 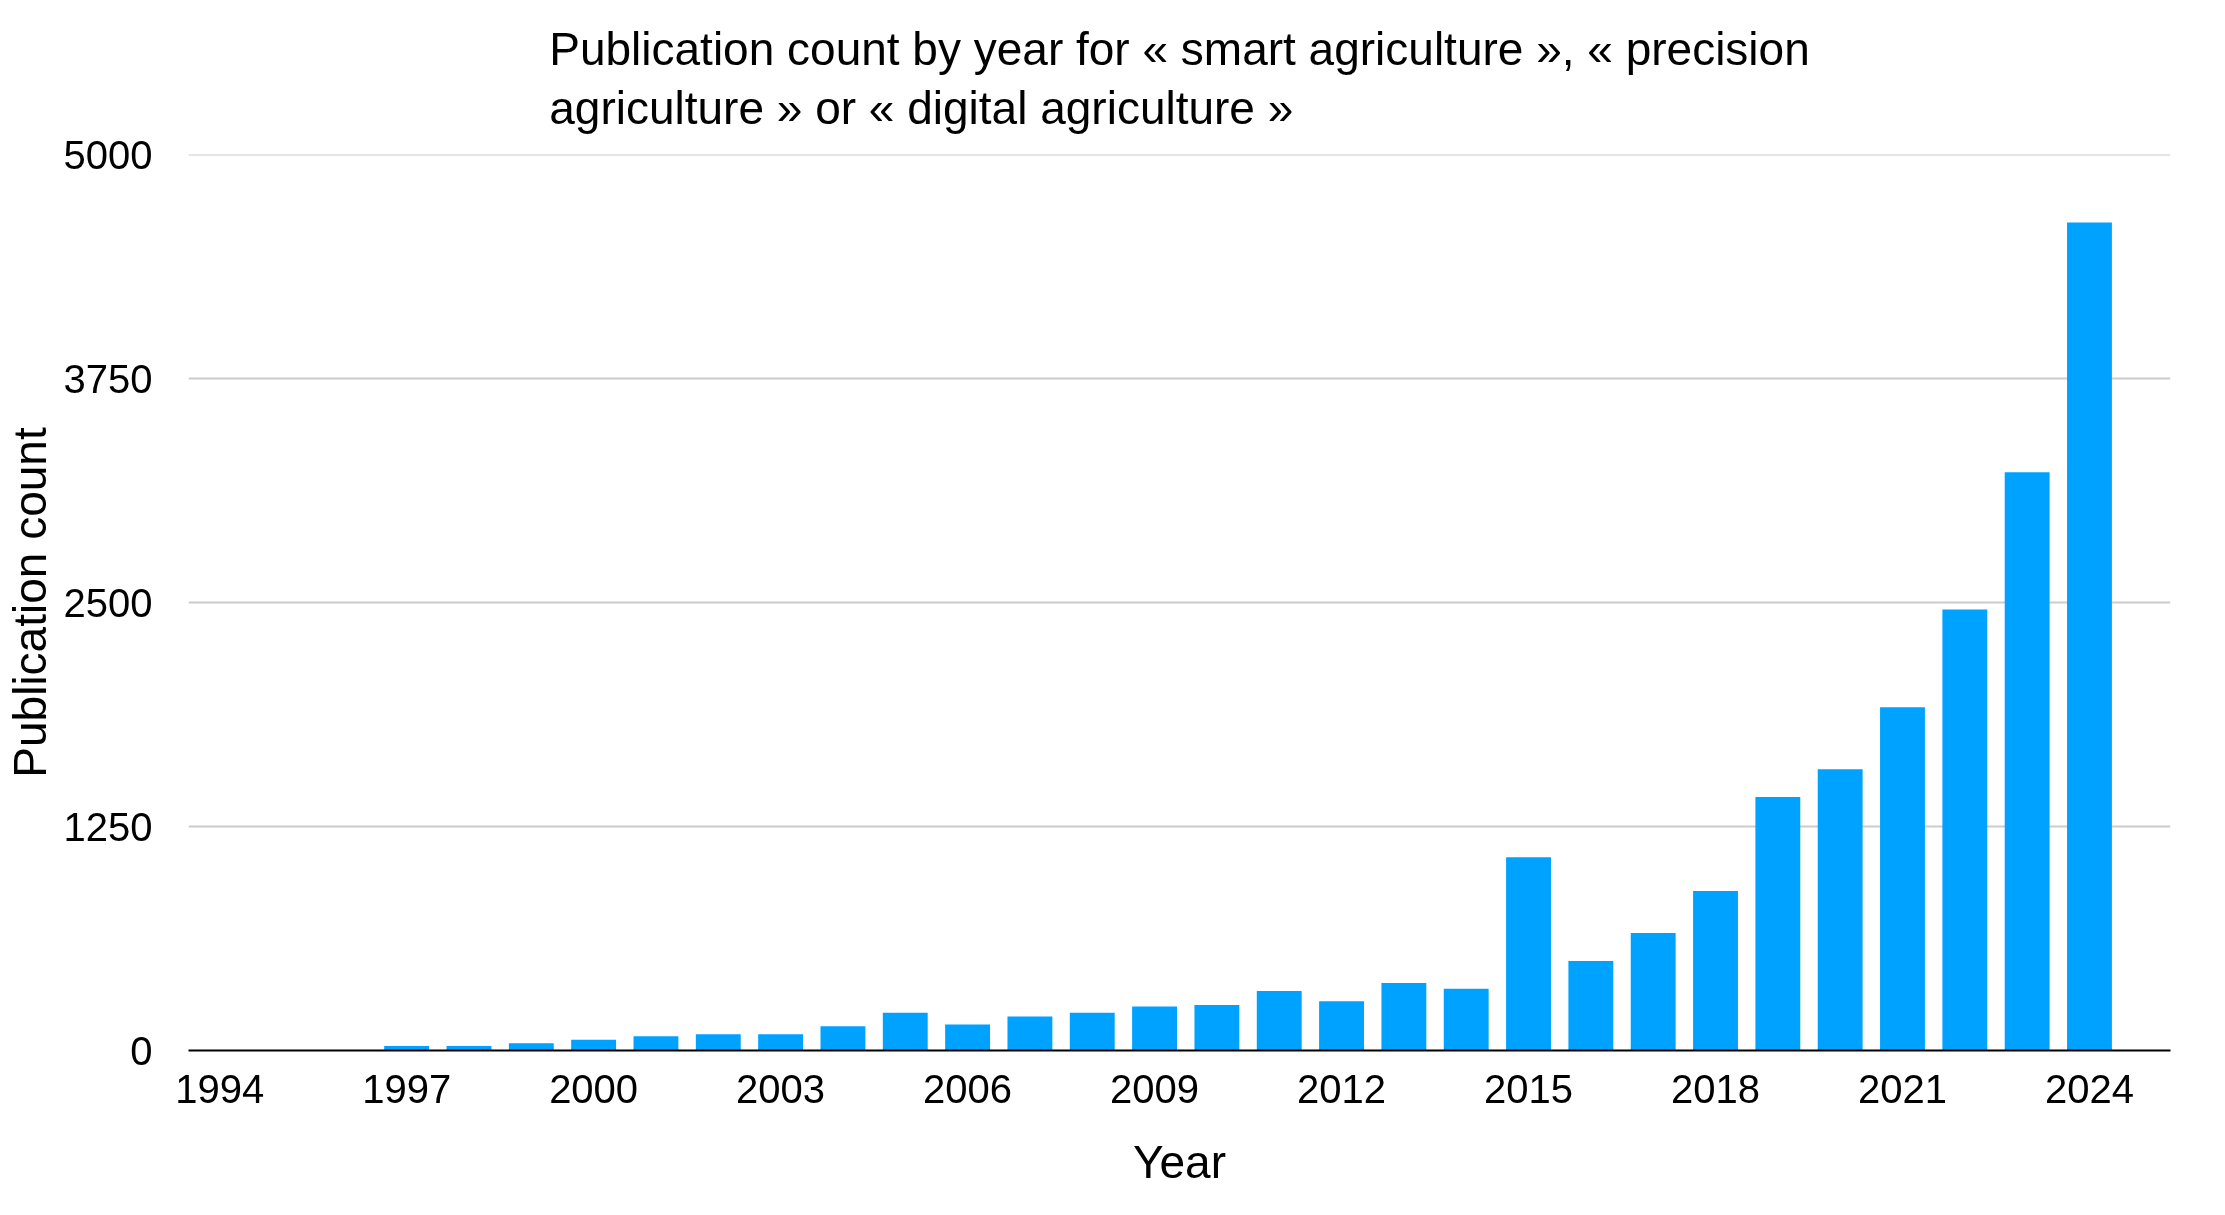 What do you see at coordinates (781, 1088) in the screenshot?
I see `x-tick-label: 2003` at bounding box center [781, 1088].